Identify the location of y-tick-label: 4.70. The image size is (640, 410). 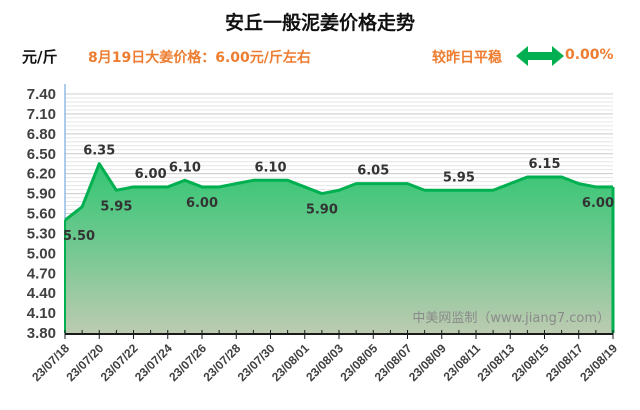
(41, 273).